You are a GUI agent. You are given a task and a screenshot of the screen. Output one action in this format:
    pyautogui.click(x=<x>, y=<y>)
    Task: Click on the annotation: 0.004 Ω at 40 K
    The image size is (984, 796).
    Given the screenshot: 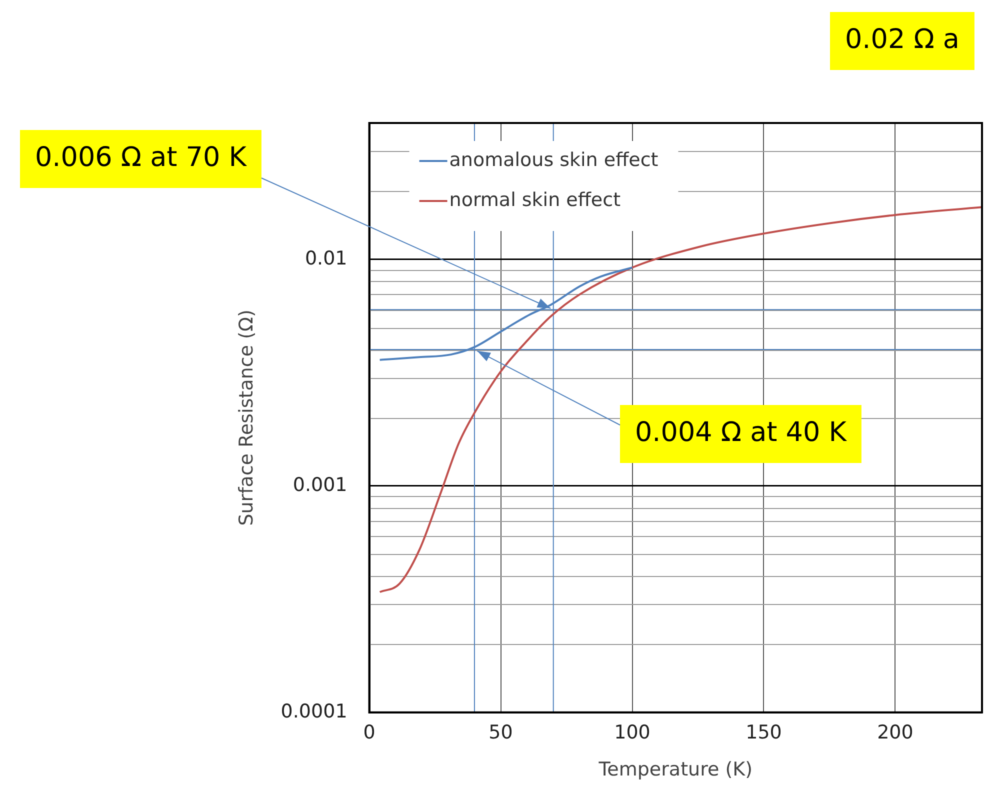 What is the action you would take?
    pyautogui.click(x=741, y=432)
    